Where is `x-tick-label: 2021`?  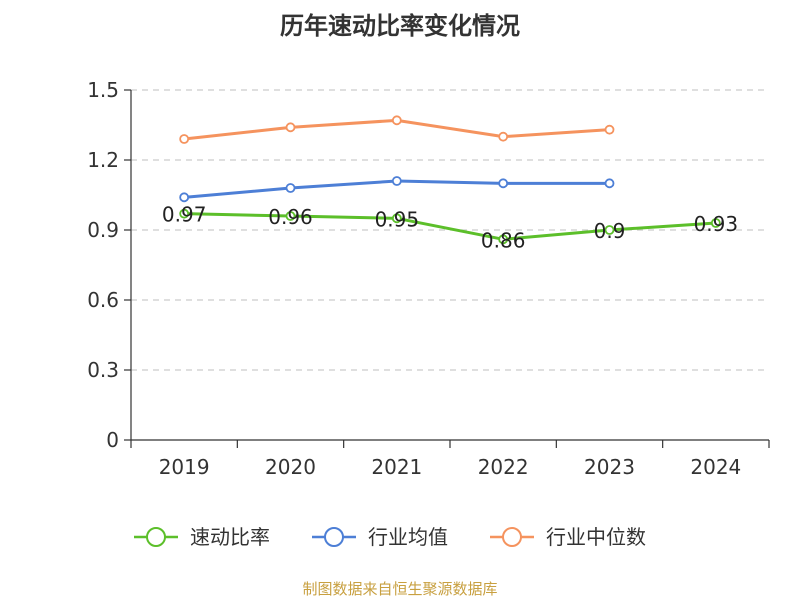 x-tick-label: 2021 is located at coordinates (396, 467).